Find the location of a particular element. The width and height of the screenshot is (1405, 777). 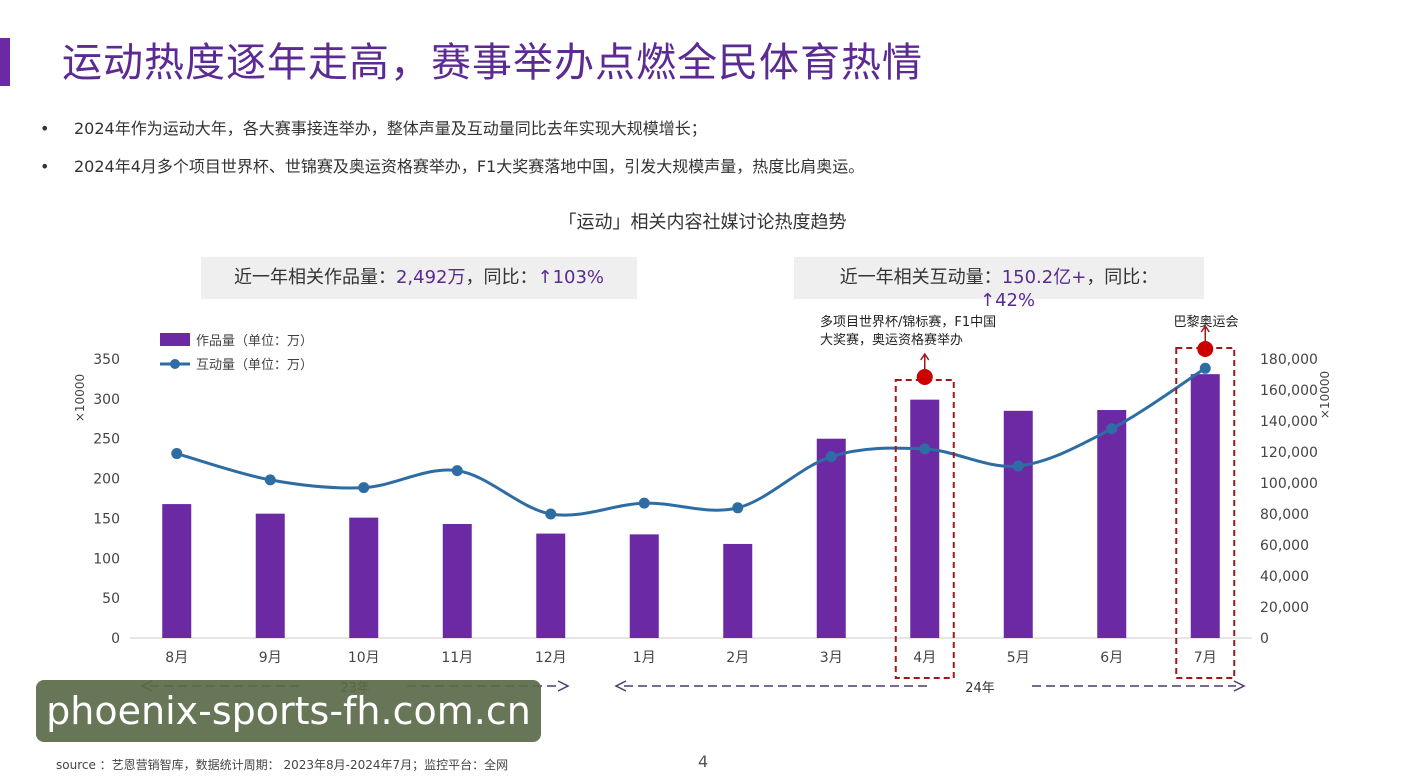

bar-works-9月 is located at coordinates (270, 575).